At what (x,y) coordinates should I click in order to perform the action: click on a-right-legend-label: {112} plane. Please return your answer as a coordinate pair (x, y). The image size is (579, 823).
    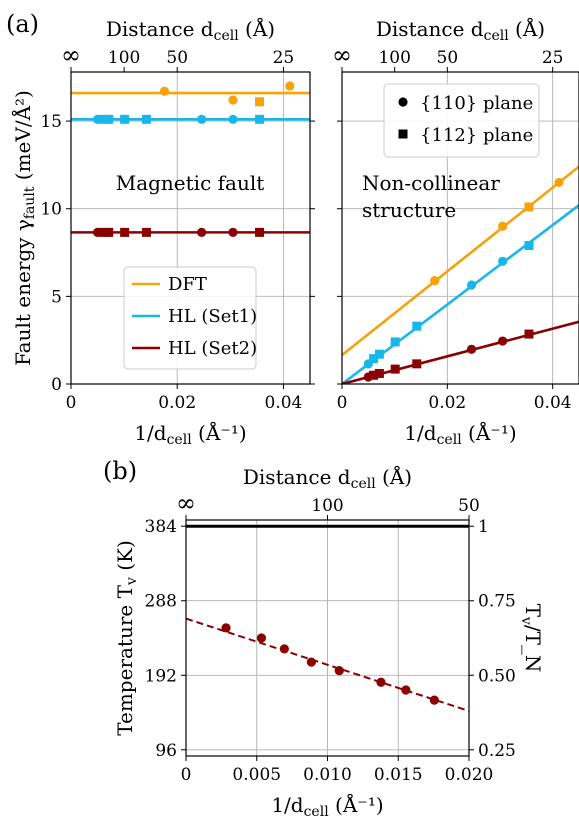
    Looking at the image, I should click on (476, 135).